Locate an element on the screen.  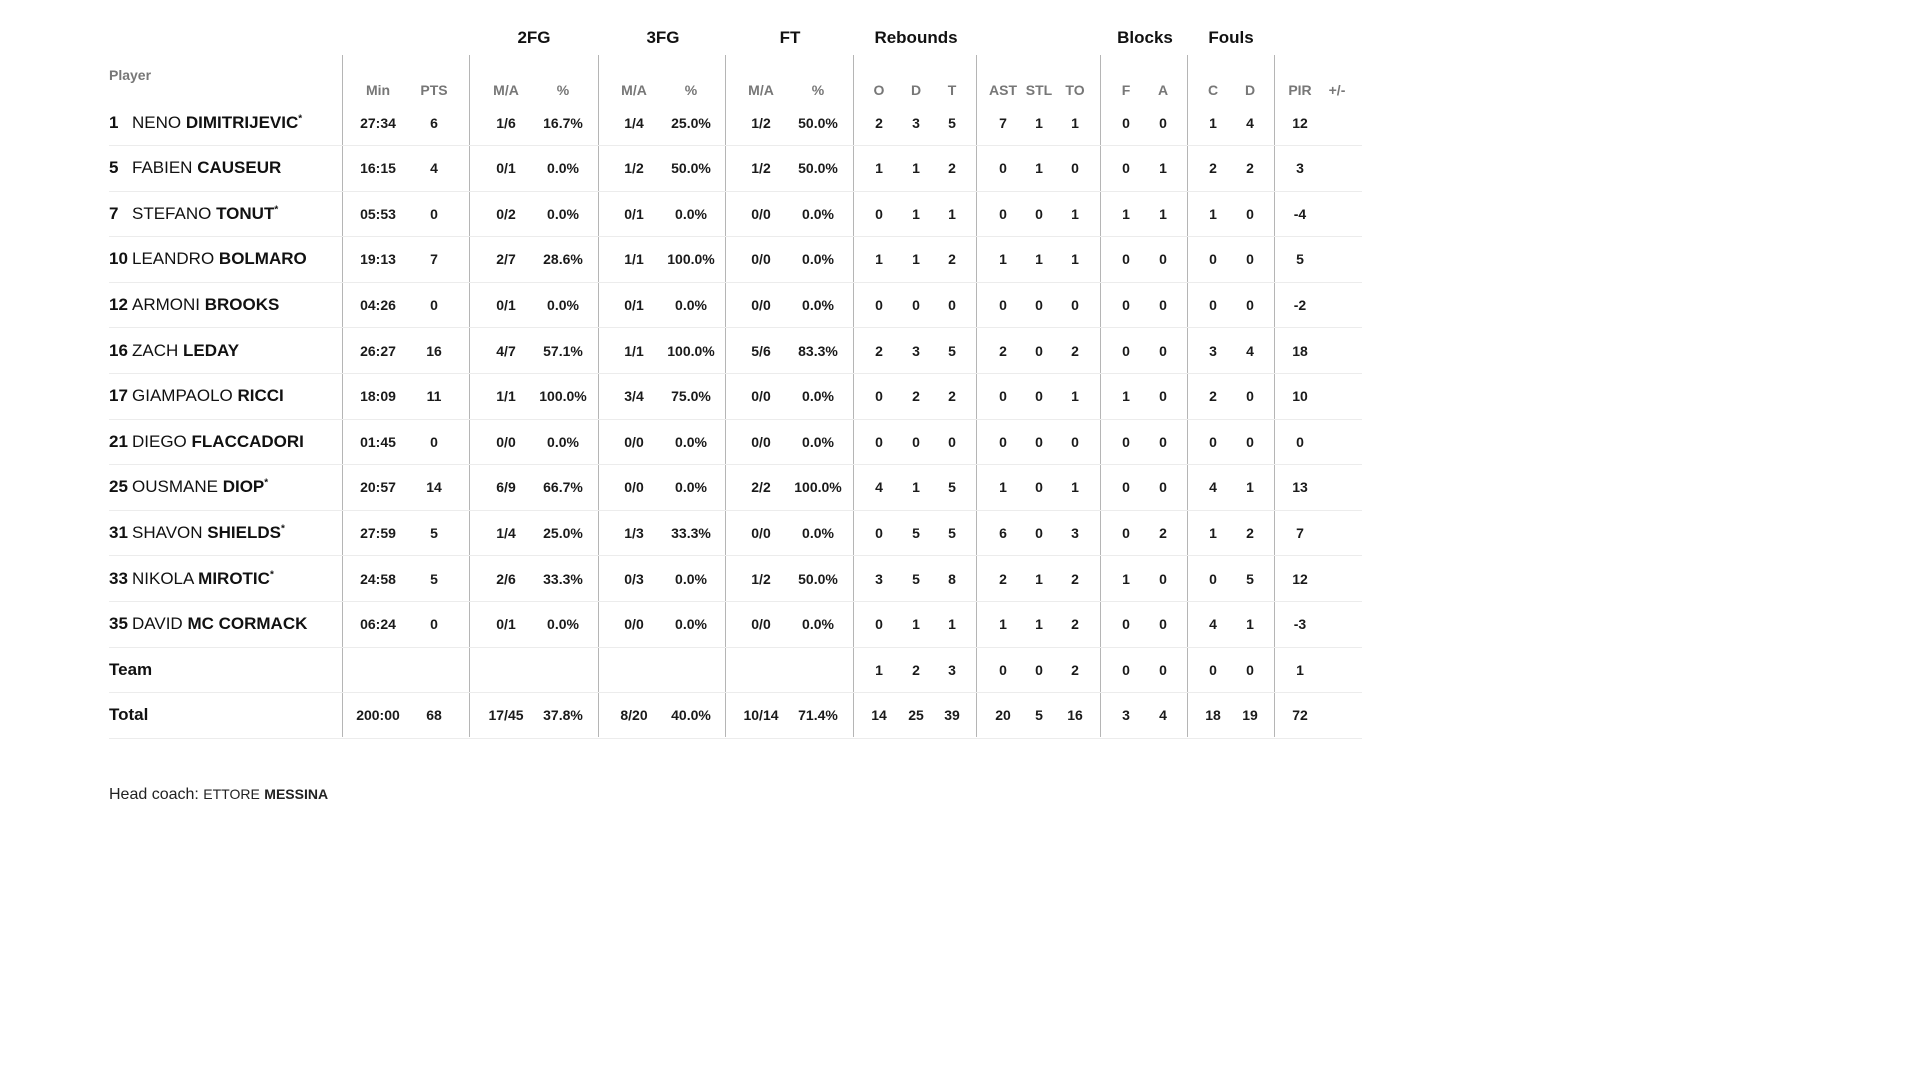
player-name: 10 LEANDRO BOLMARO is located at coordinates (208, 259).